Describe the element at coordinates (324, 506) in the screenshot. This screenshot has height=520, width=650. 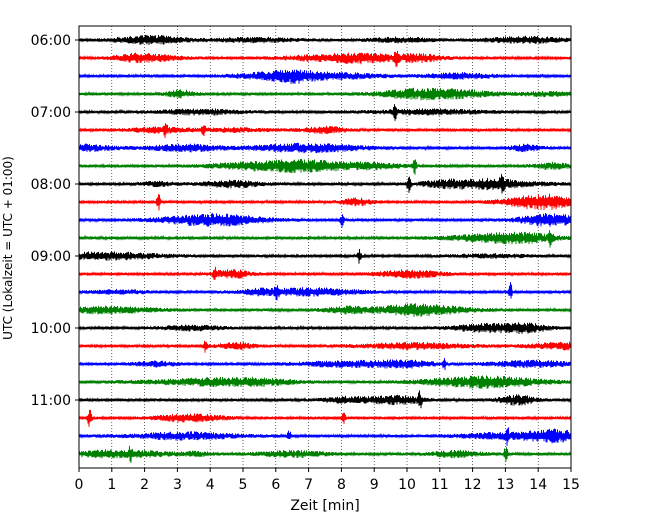
I see `x-axis-label: Zeit [min]` at that location.